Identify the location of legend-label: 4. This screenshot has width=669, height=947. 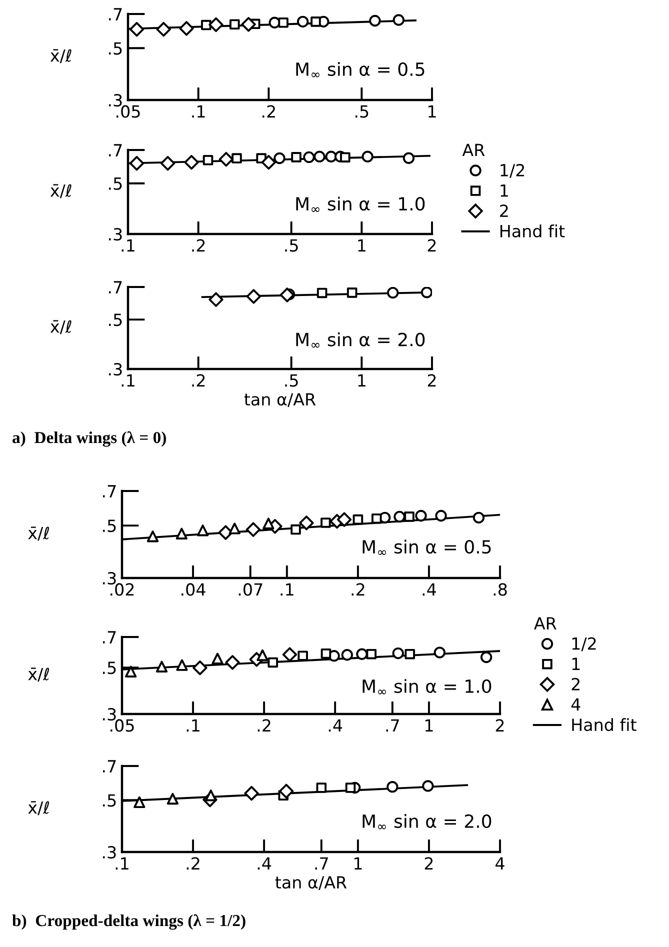
(575, 704).